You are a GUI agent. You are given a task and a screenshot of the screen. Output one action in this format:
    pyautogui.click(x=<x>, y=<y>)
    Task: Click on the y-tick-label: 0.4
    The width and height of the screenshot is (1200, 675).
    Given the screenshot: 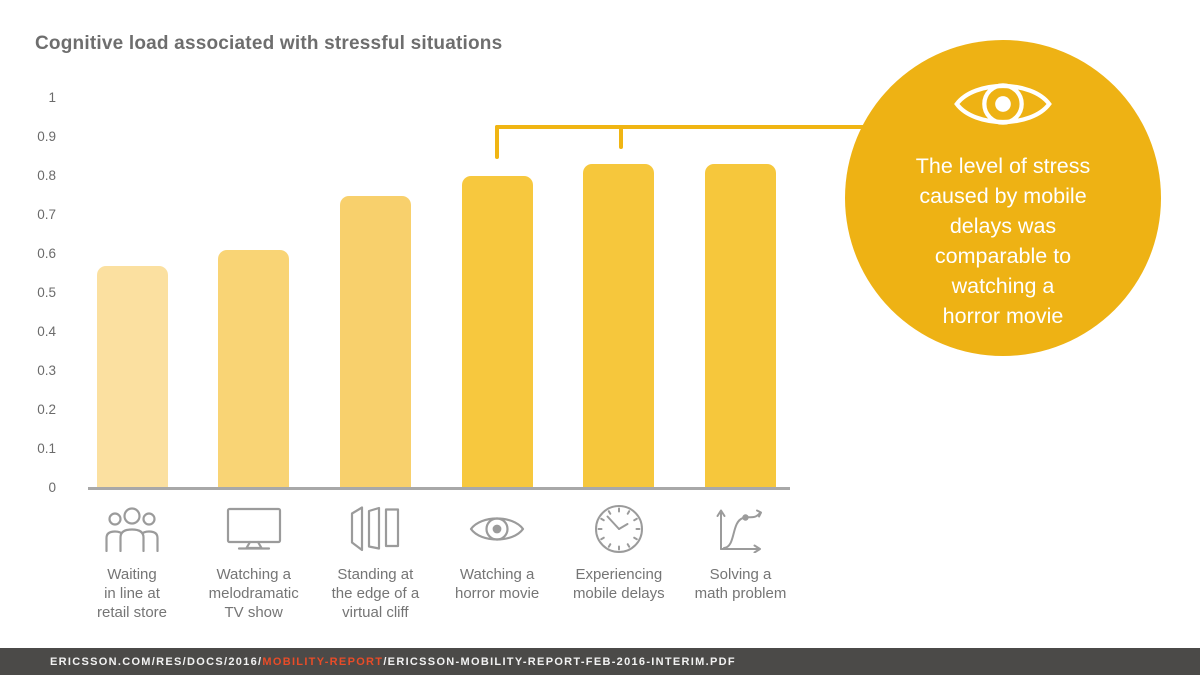 What is the action you would take?
    pyautogui.click(x=46, y=331)
    